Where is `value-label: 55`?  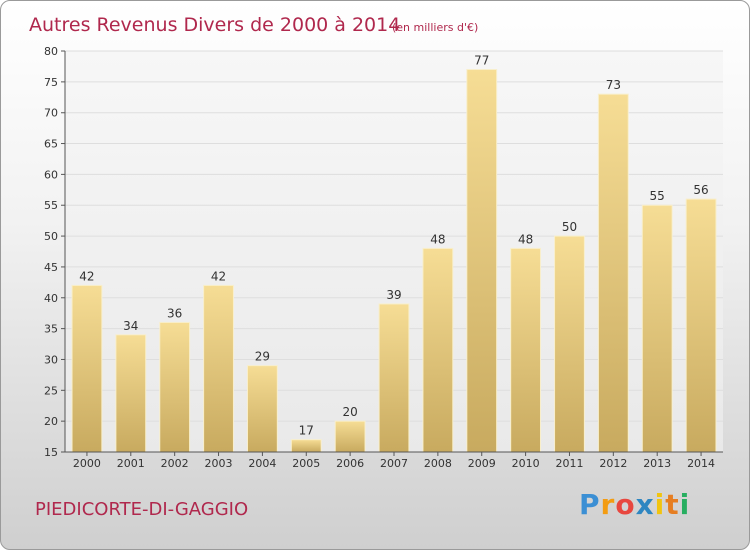
value-label: 55 is located at coordinates (657, 196).